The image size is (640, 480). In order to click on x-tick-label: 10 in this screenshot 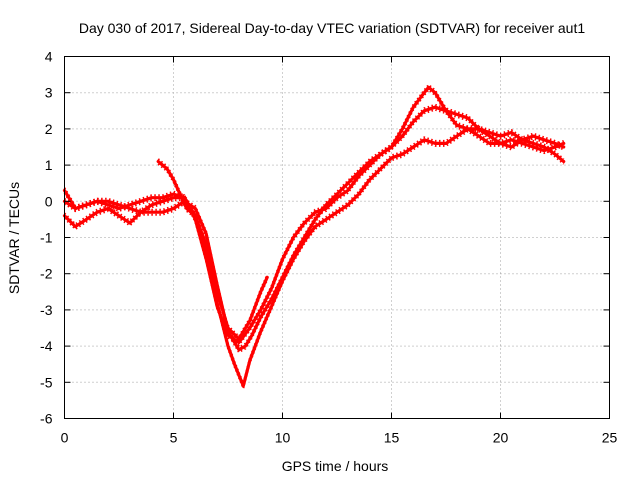, I will do `click(283, 438)`.